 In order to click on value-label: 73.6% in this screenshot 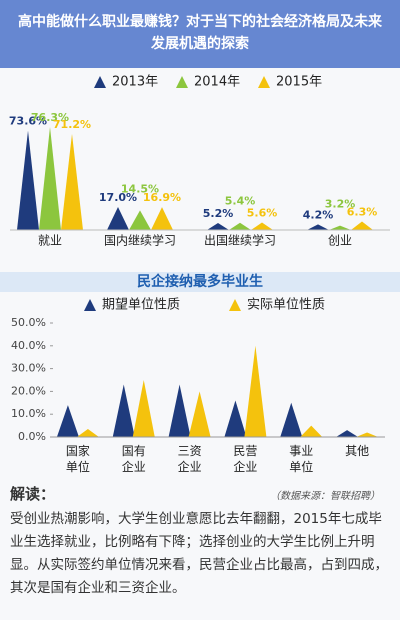, I will do `click(28, 121)`.